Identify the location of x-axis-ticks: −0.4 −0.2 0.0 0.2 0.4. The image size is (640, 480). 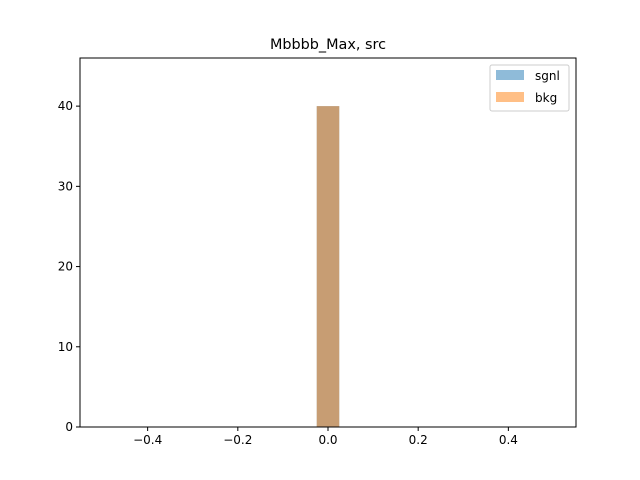
(325, 437).